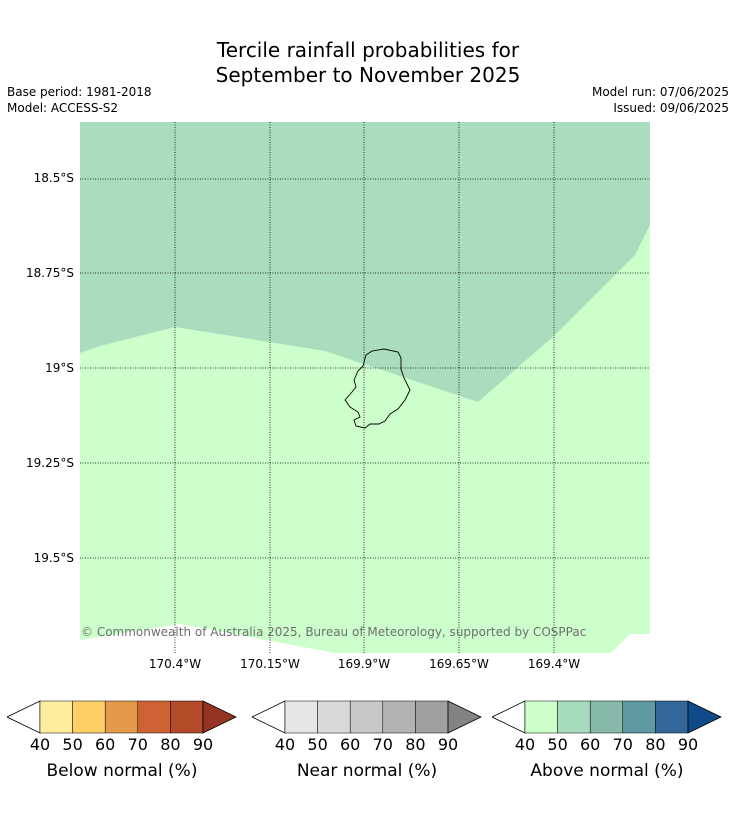 Image resolution: width=736 pixels, height=816 pixels. What do you see at coordinates (50, 463) in the screenshot?
I see `lat-label-19-25: 19.25°S` at bounding box center [50, 463].